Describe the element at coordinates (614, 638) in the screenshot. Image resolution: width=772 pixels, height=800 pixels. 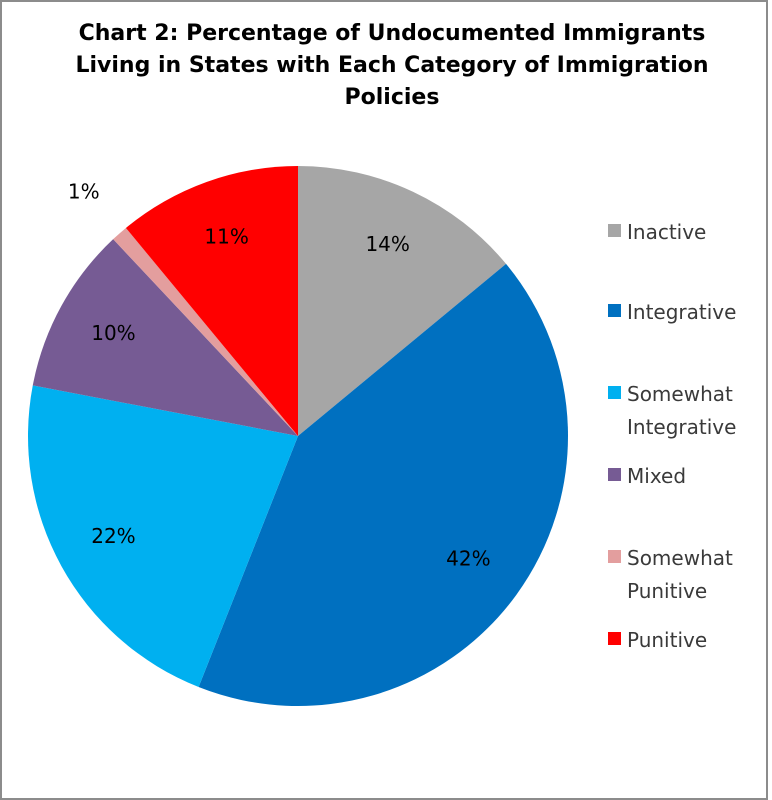
I see `legend-swatch-punitive` at that location.